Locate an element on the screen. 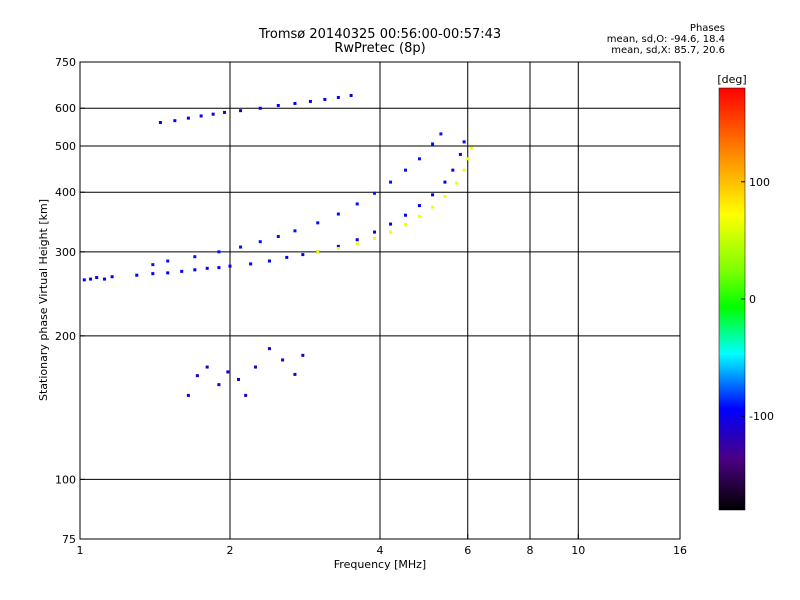  x-axis-label: Frequency [MHz] is located at coordinates (380, 564).